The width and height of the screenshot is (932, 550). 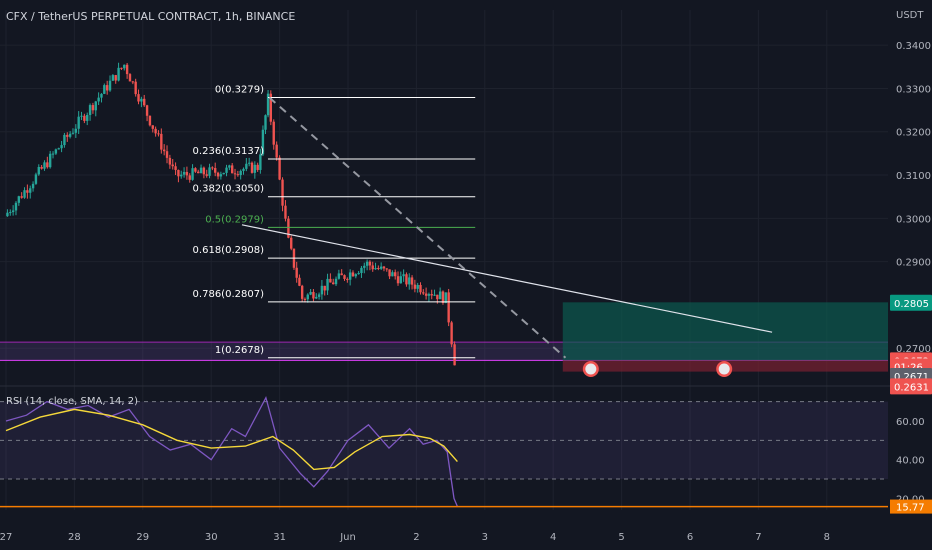 I want to click on rsi-value-label: 15.77, so click(x=910, y=508).